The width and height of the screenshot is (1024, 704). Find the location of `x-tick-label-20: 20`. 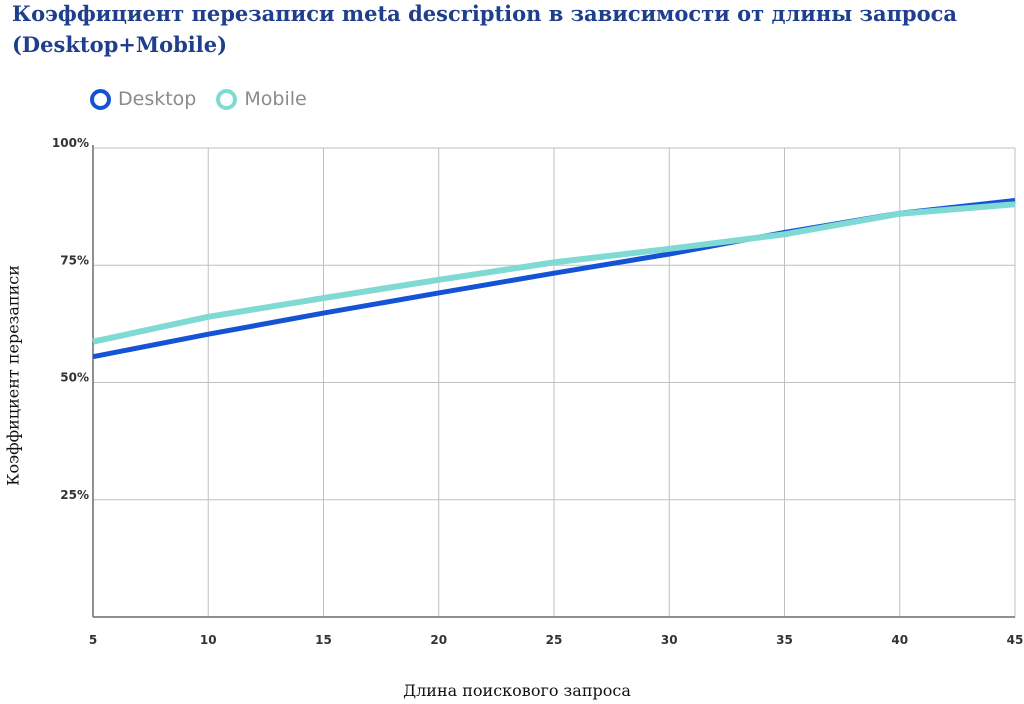

x-tick-label-20: 20 is located at coordinates (438, 640).